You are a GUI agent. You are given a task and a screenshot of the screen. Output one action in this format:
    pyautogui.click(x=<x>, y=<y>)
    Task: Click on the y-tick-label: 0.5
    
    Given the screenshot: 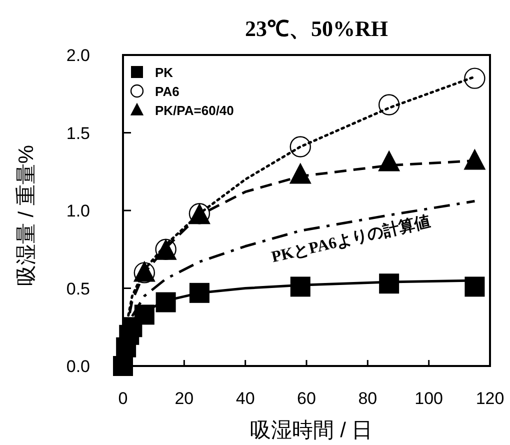 What is the action you would take?
    pyautogui.click(x=78, y=288)
    